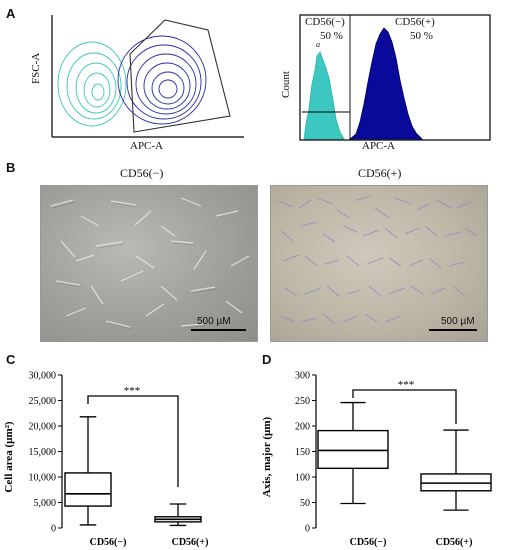 This screenshot has width=513, height=550. I want to click on c-y-tick-label: 20,000, so click(43, 427).